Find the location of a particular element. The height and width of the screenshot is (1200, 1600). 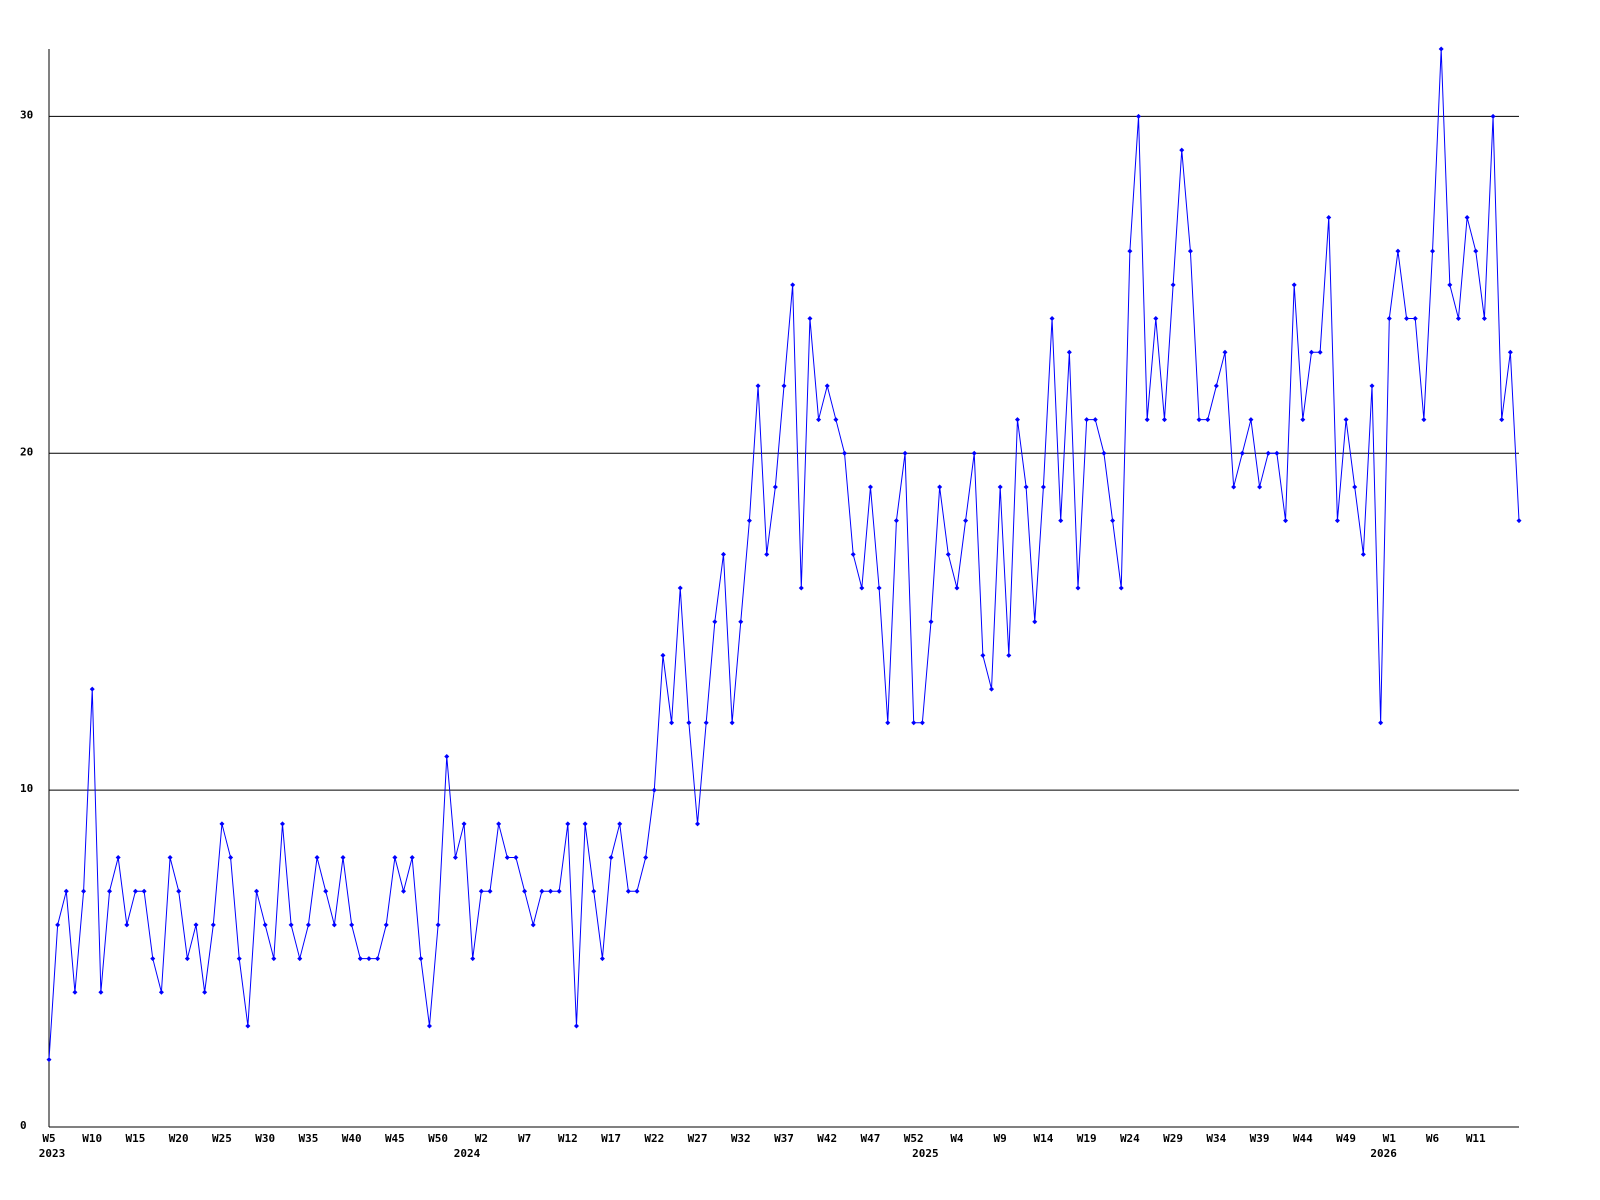

x-tick-label: W4 is located at coordinates (957, 1138).